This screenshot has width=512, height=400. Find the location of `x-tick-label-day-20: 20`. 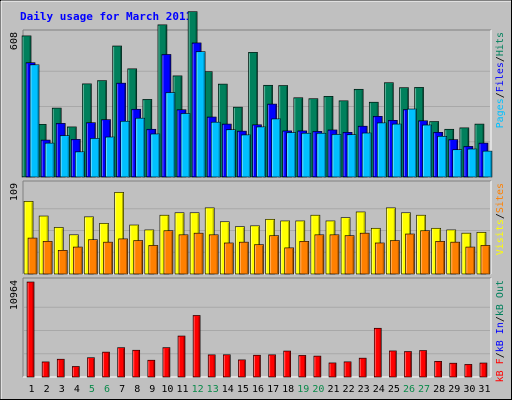

x-tick-label-day-20: 20 is located at coordinates (318, 389).